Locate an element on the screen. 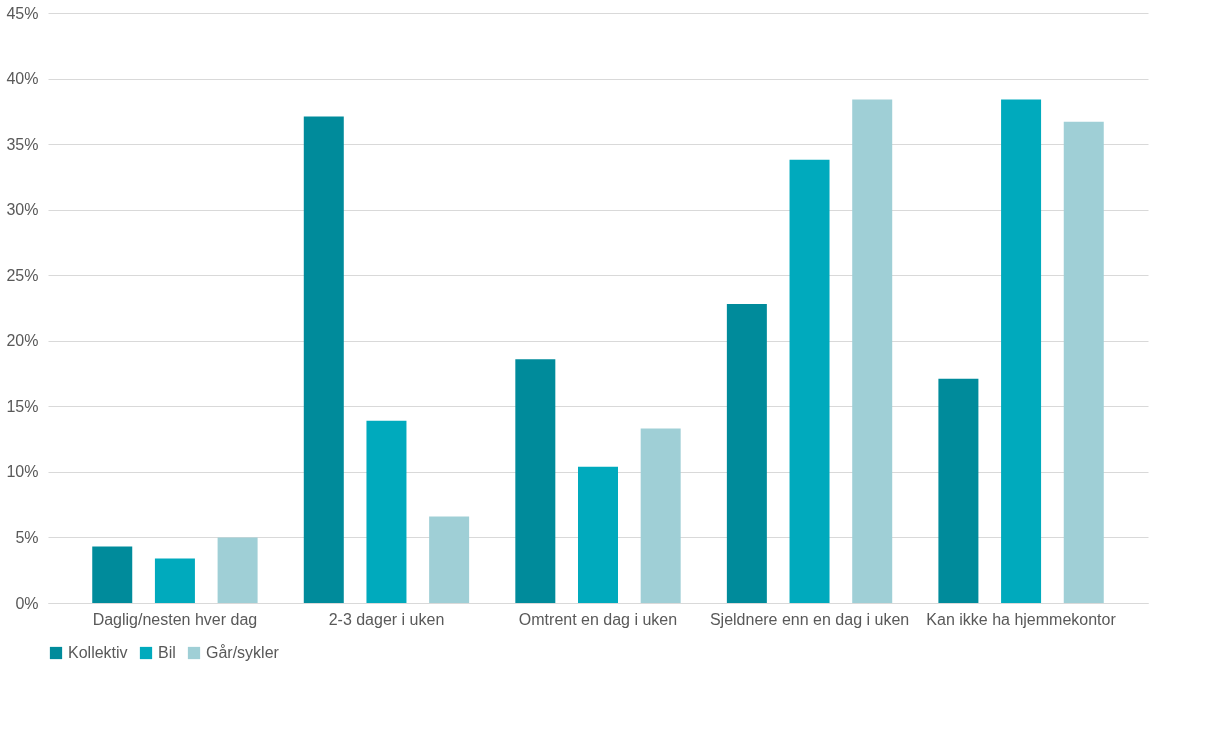  legend-label: Går/sykler is located at coordinates (243, 652).